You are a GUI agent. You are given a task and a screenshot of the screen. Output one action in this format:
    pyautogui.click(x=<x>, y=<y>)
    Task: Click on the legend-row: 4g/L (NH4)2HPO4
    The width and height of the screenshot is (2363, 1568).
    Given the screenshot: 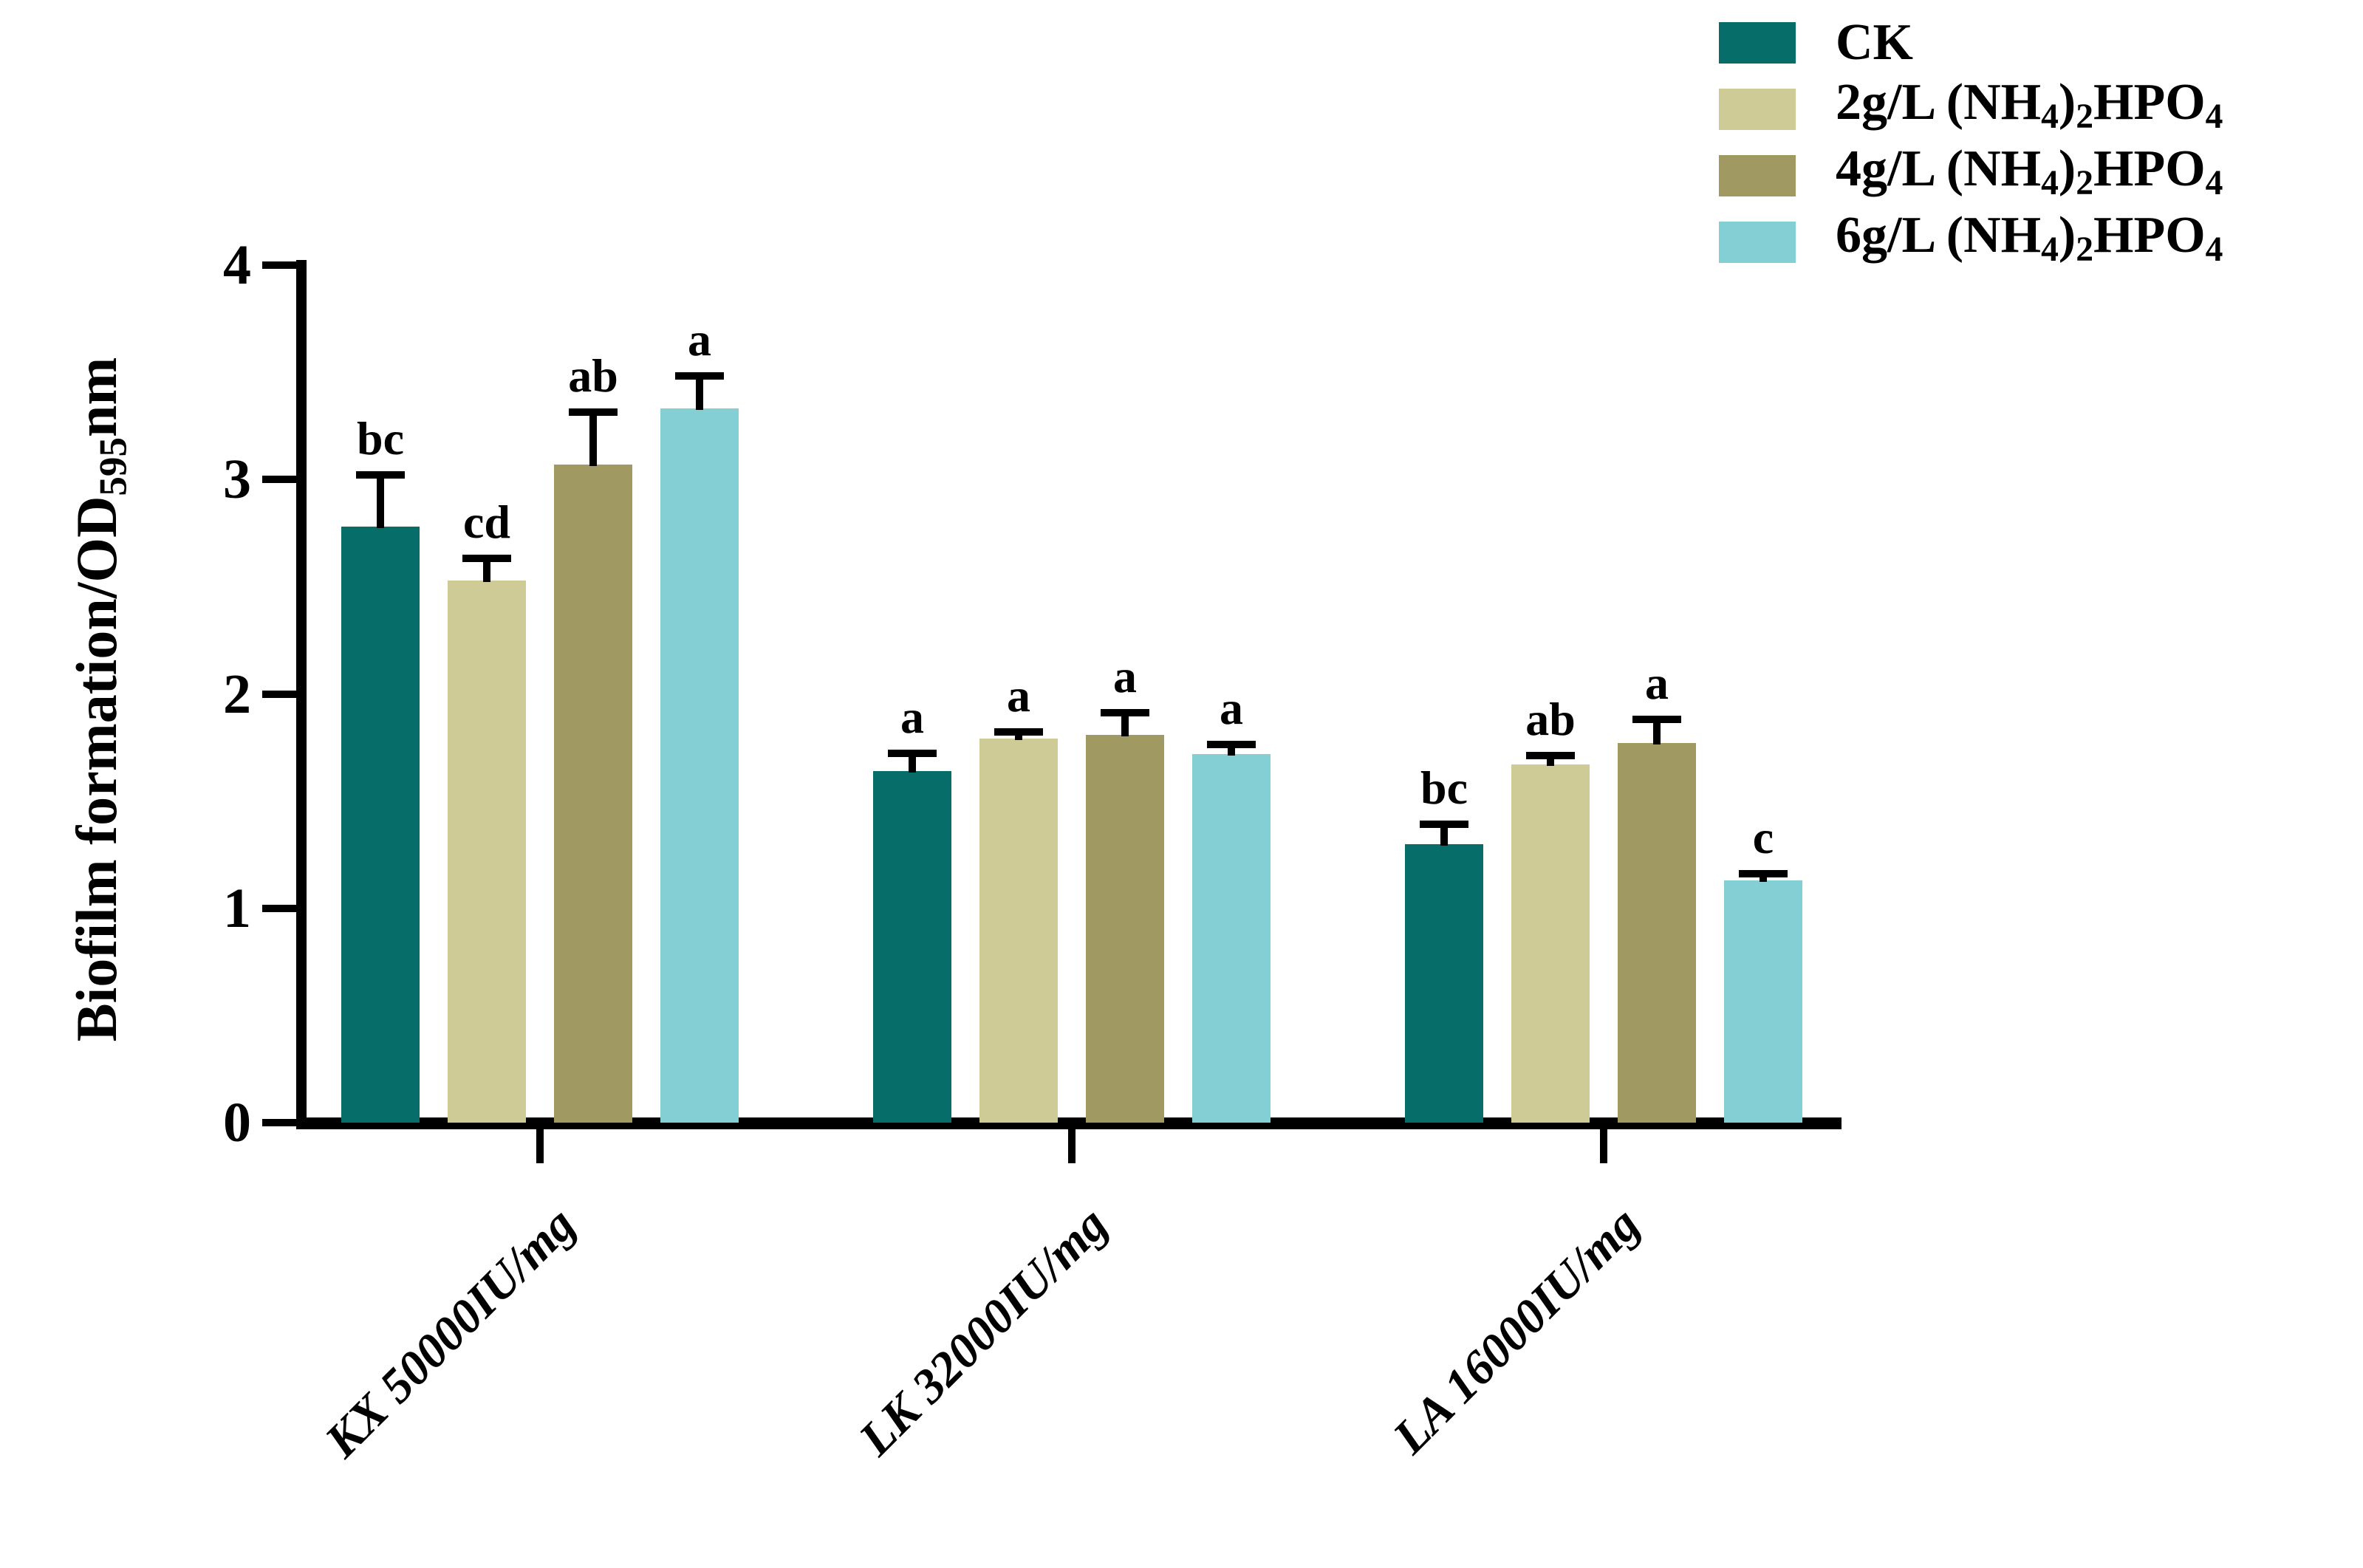 What is the action you would take?
    pyautogui.click(x=1971, y=172)
    